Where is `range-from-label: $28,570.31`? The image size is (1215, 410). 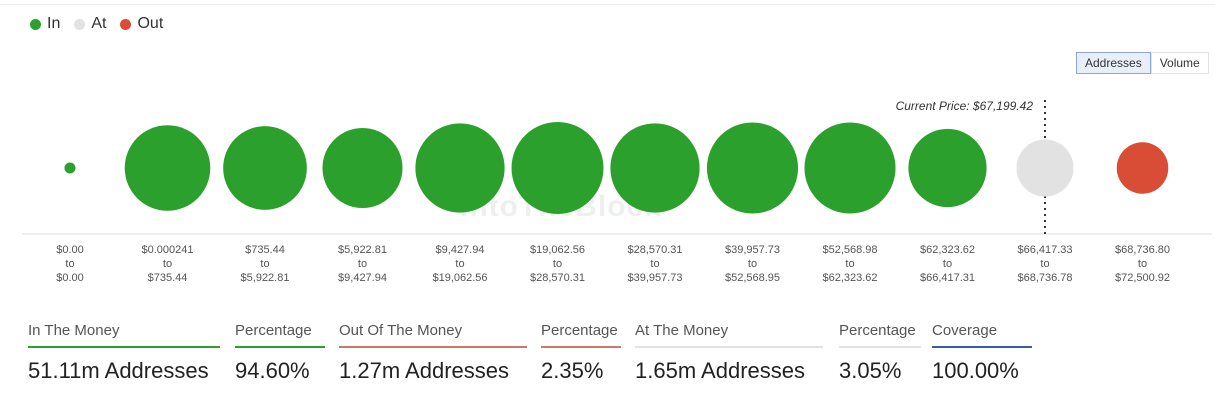 range-from-label: $28,570.31 is located at coordinates (654, 250).